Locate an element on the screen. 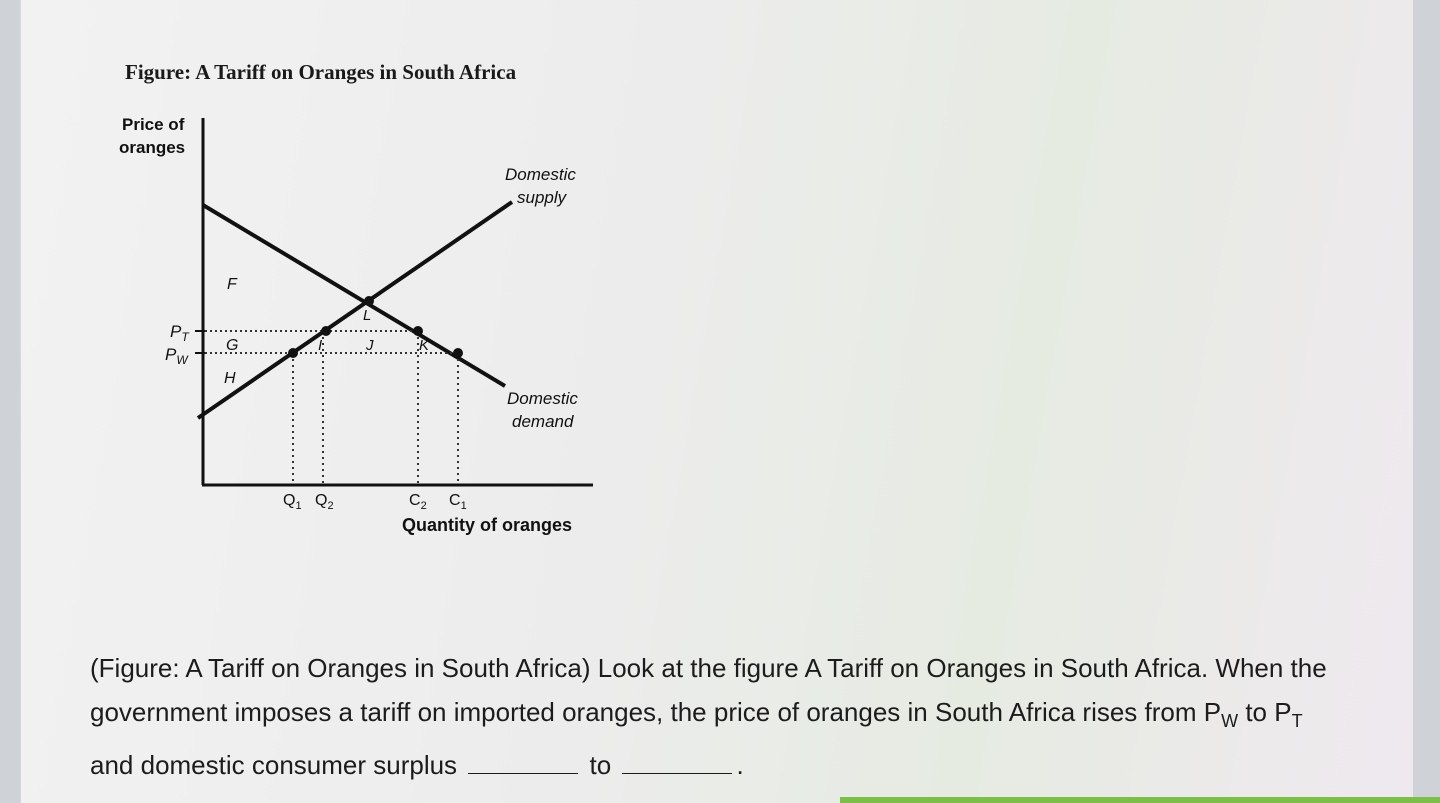 The width and height of the screenshot is (1440, 803). demand-label-line2: demand is located at coordinates (543, 421).